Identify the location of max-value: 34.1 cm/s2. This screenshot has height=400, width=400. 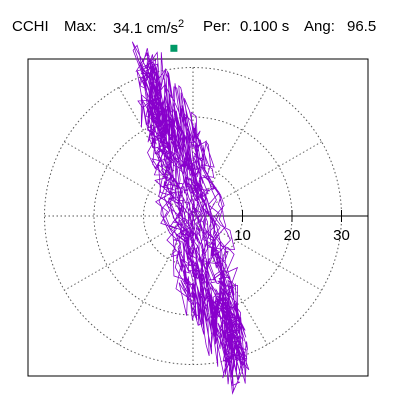
(148, 27).